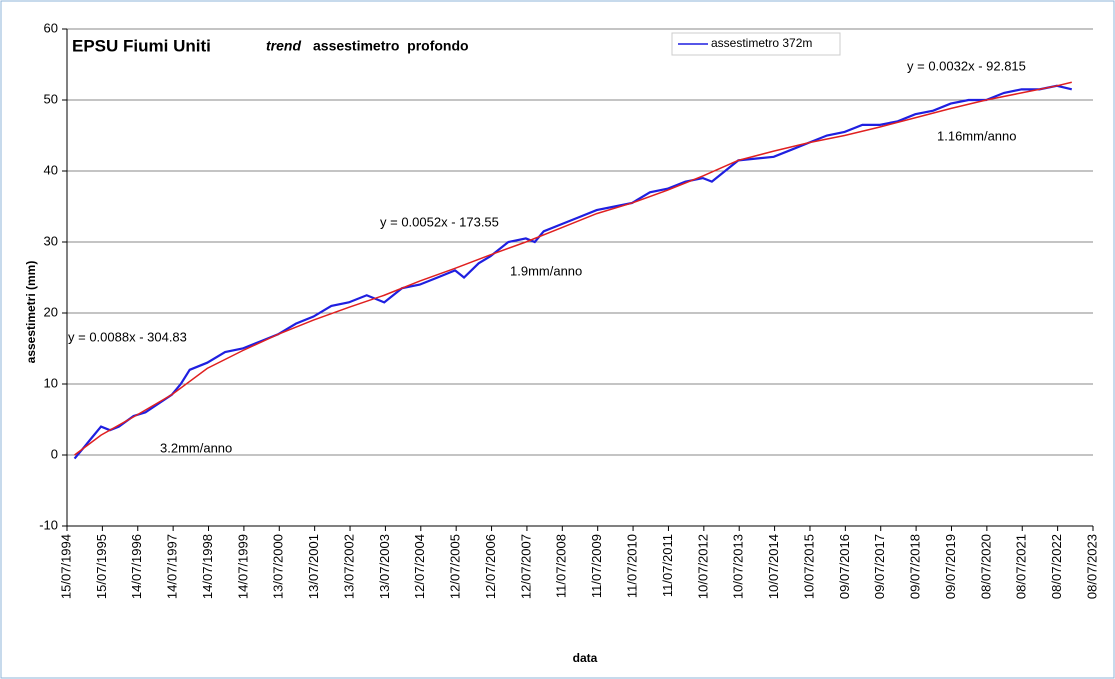 This screenshot has width=1115, height=679. Describe the element at coordinates (1021, 566) in the screenshot. I see `x-tick-label: 08/07/2021` at that location.